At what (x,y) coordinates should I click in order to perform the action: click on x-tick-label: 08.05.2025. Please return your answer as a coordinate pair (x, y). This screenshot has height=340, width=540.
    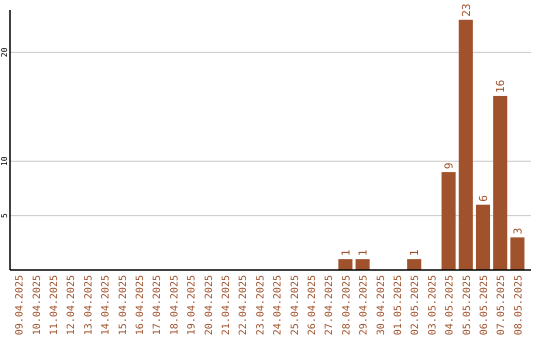
    Looking at the image, I should click on (518, 305).